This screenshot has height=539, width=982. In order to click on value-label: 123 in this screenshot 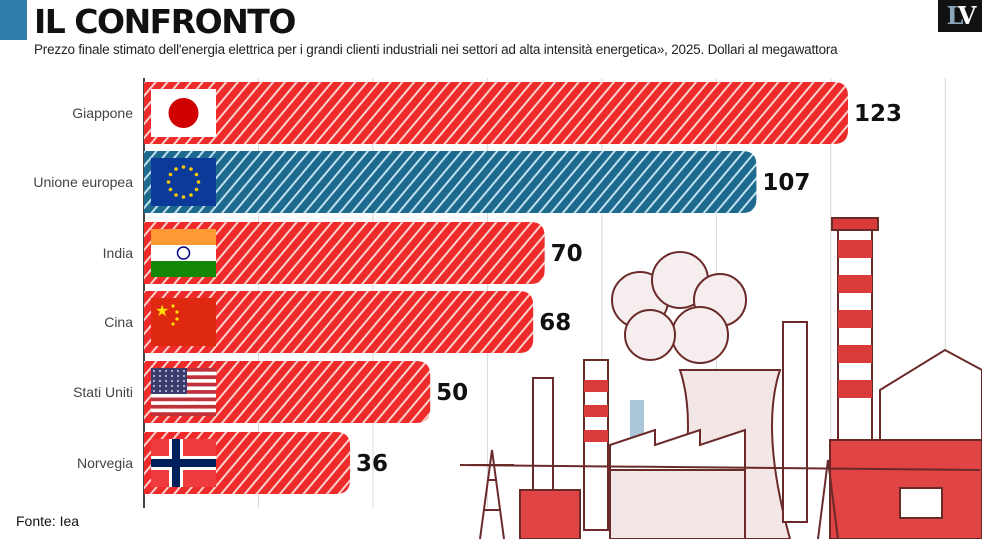, I will do `click(878, 114)`.